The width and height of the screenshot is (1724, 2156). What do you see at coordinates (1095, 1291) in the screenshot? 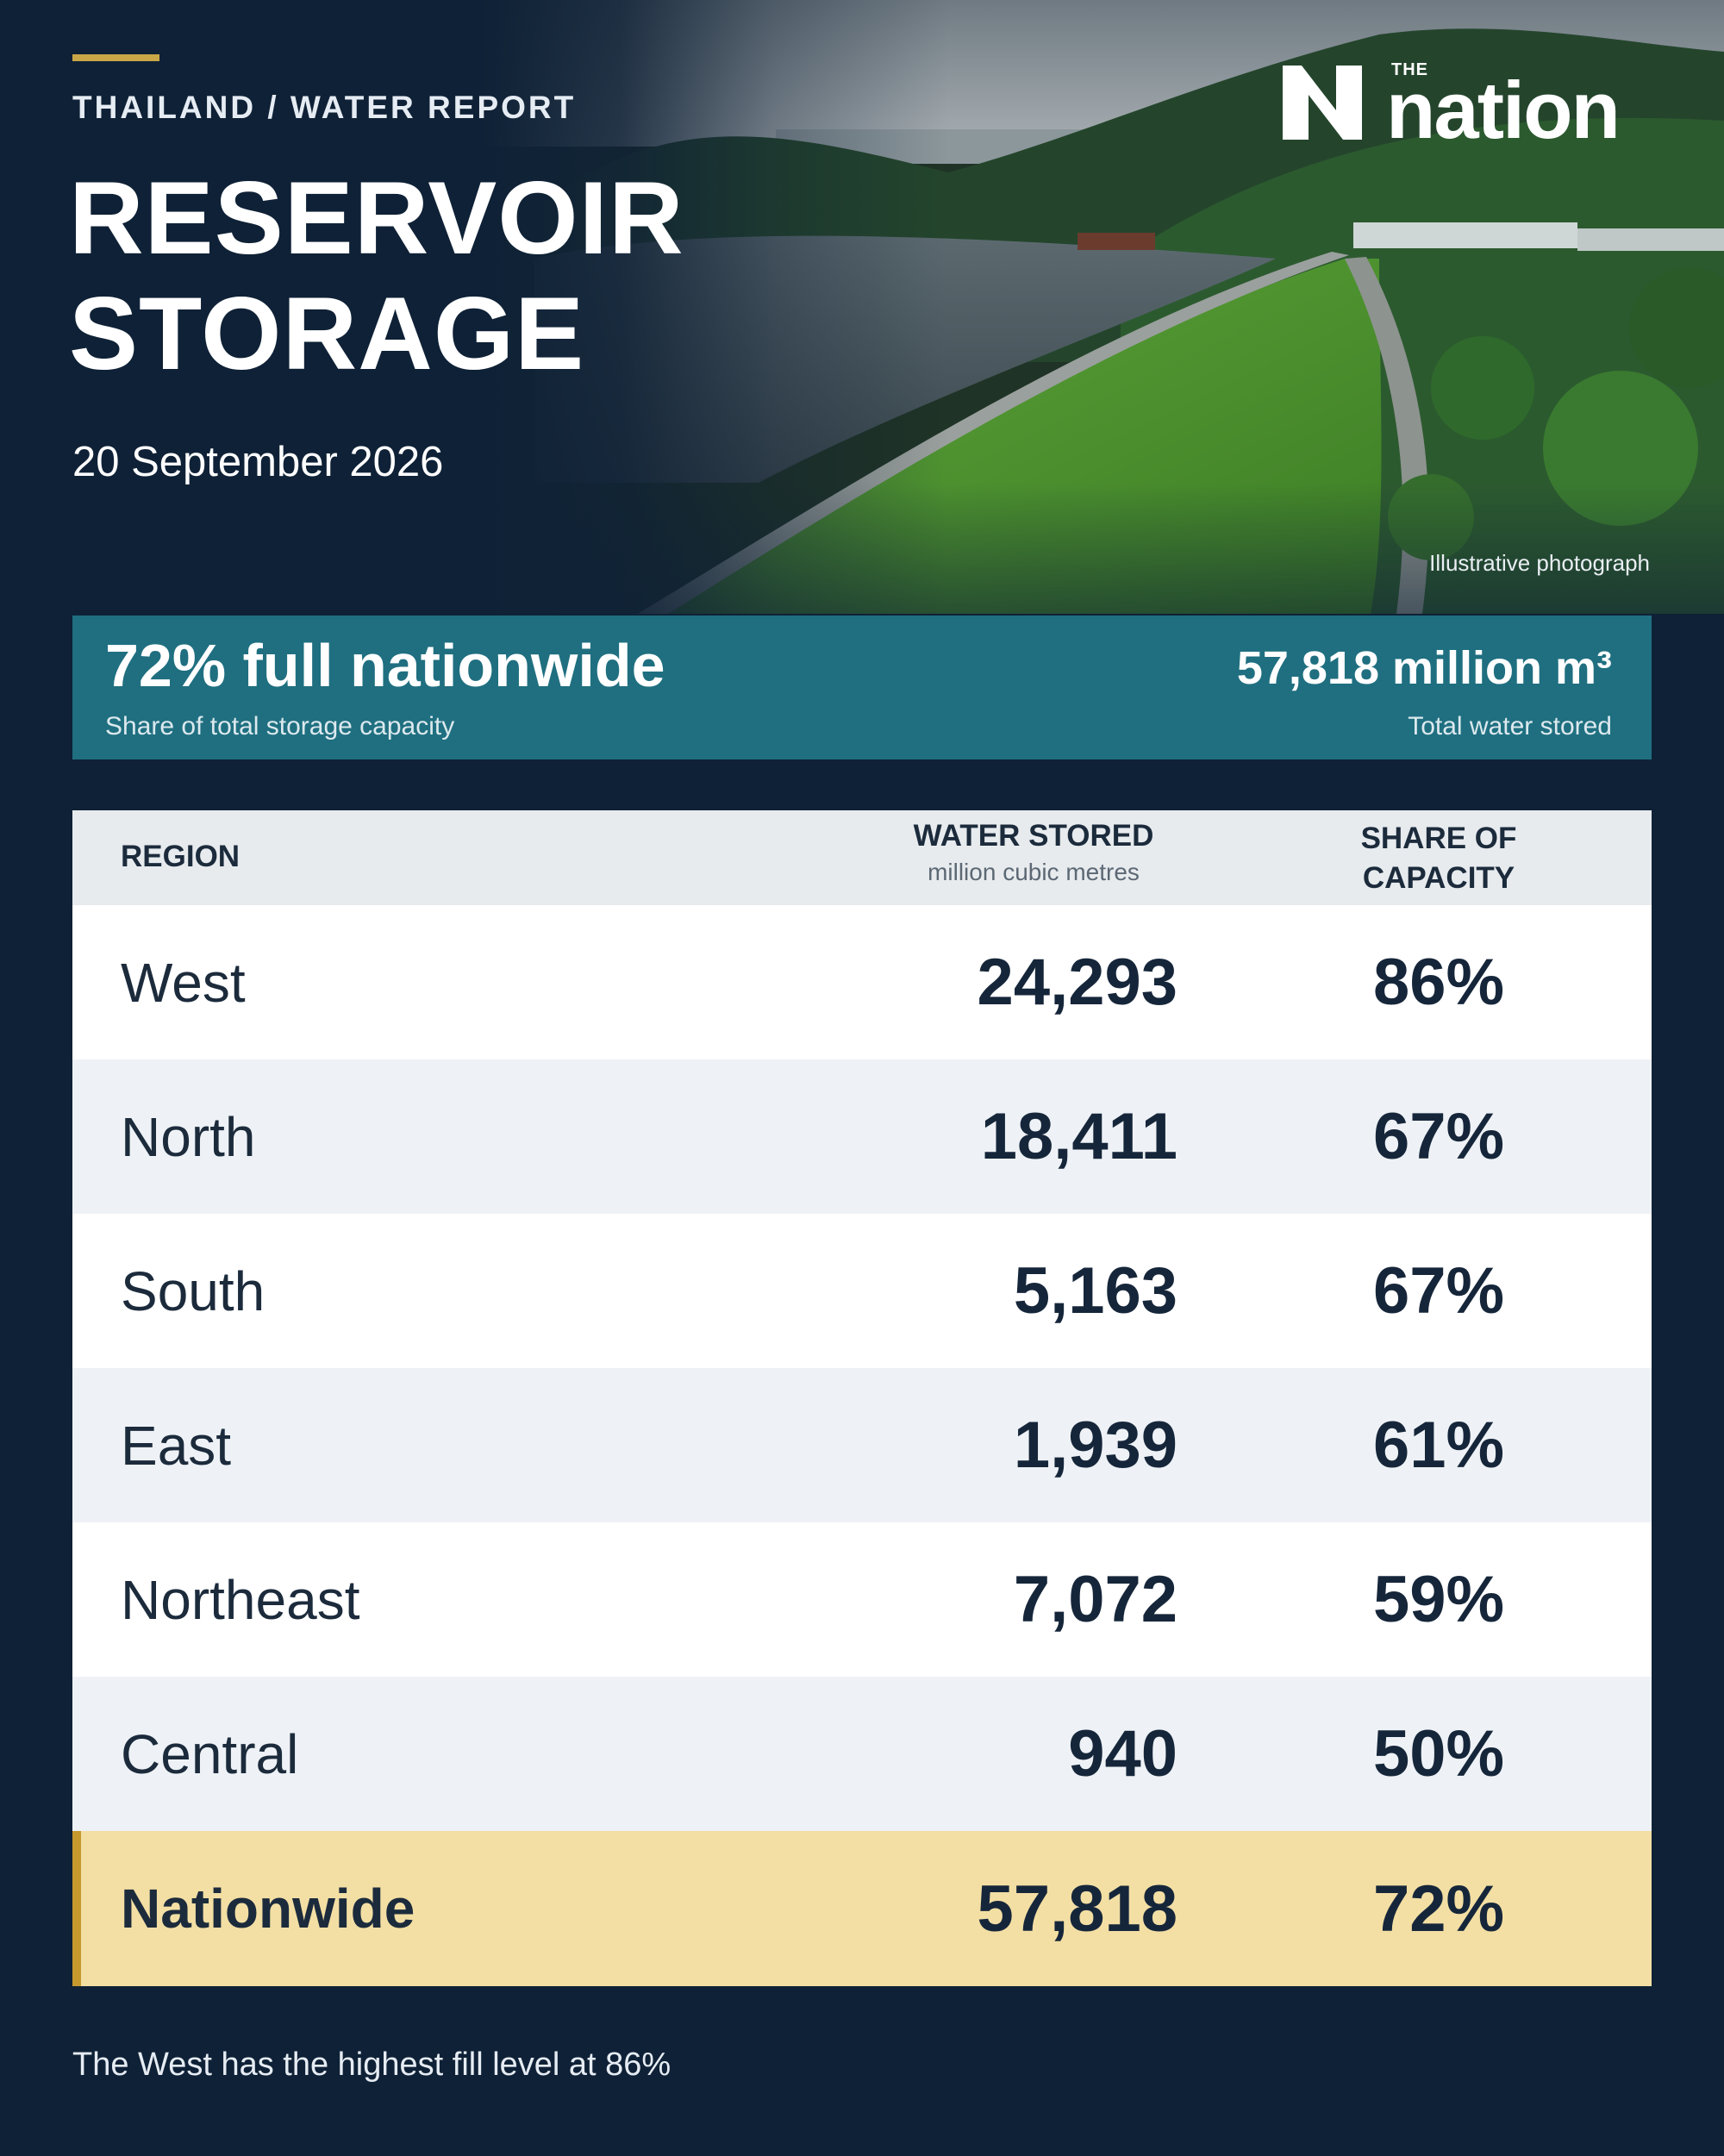
I see `water-stored-value: 5,163` at bounding box center [1095, 1291].